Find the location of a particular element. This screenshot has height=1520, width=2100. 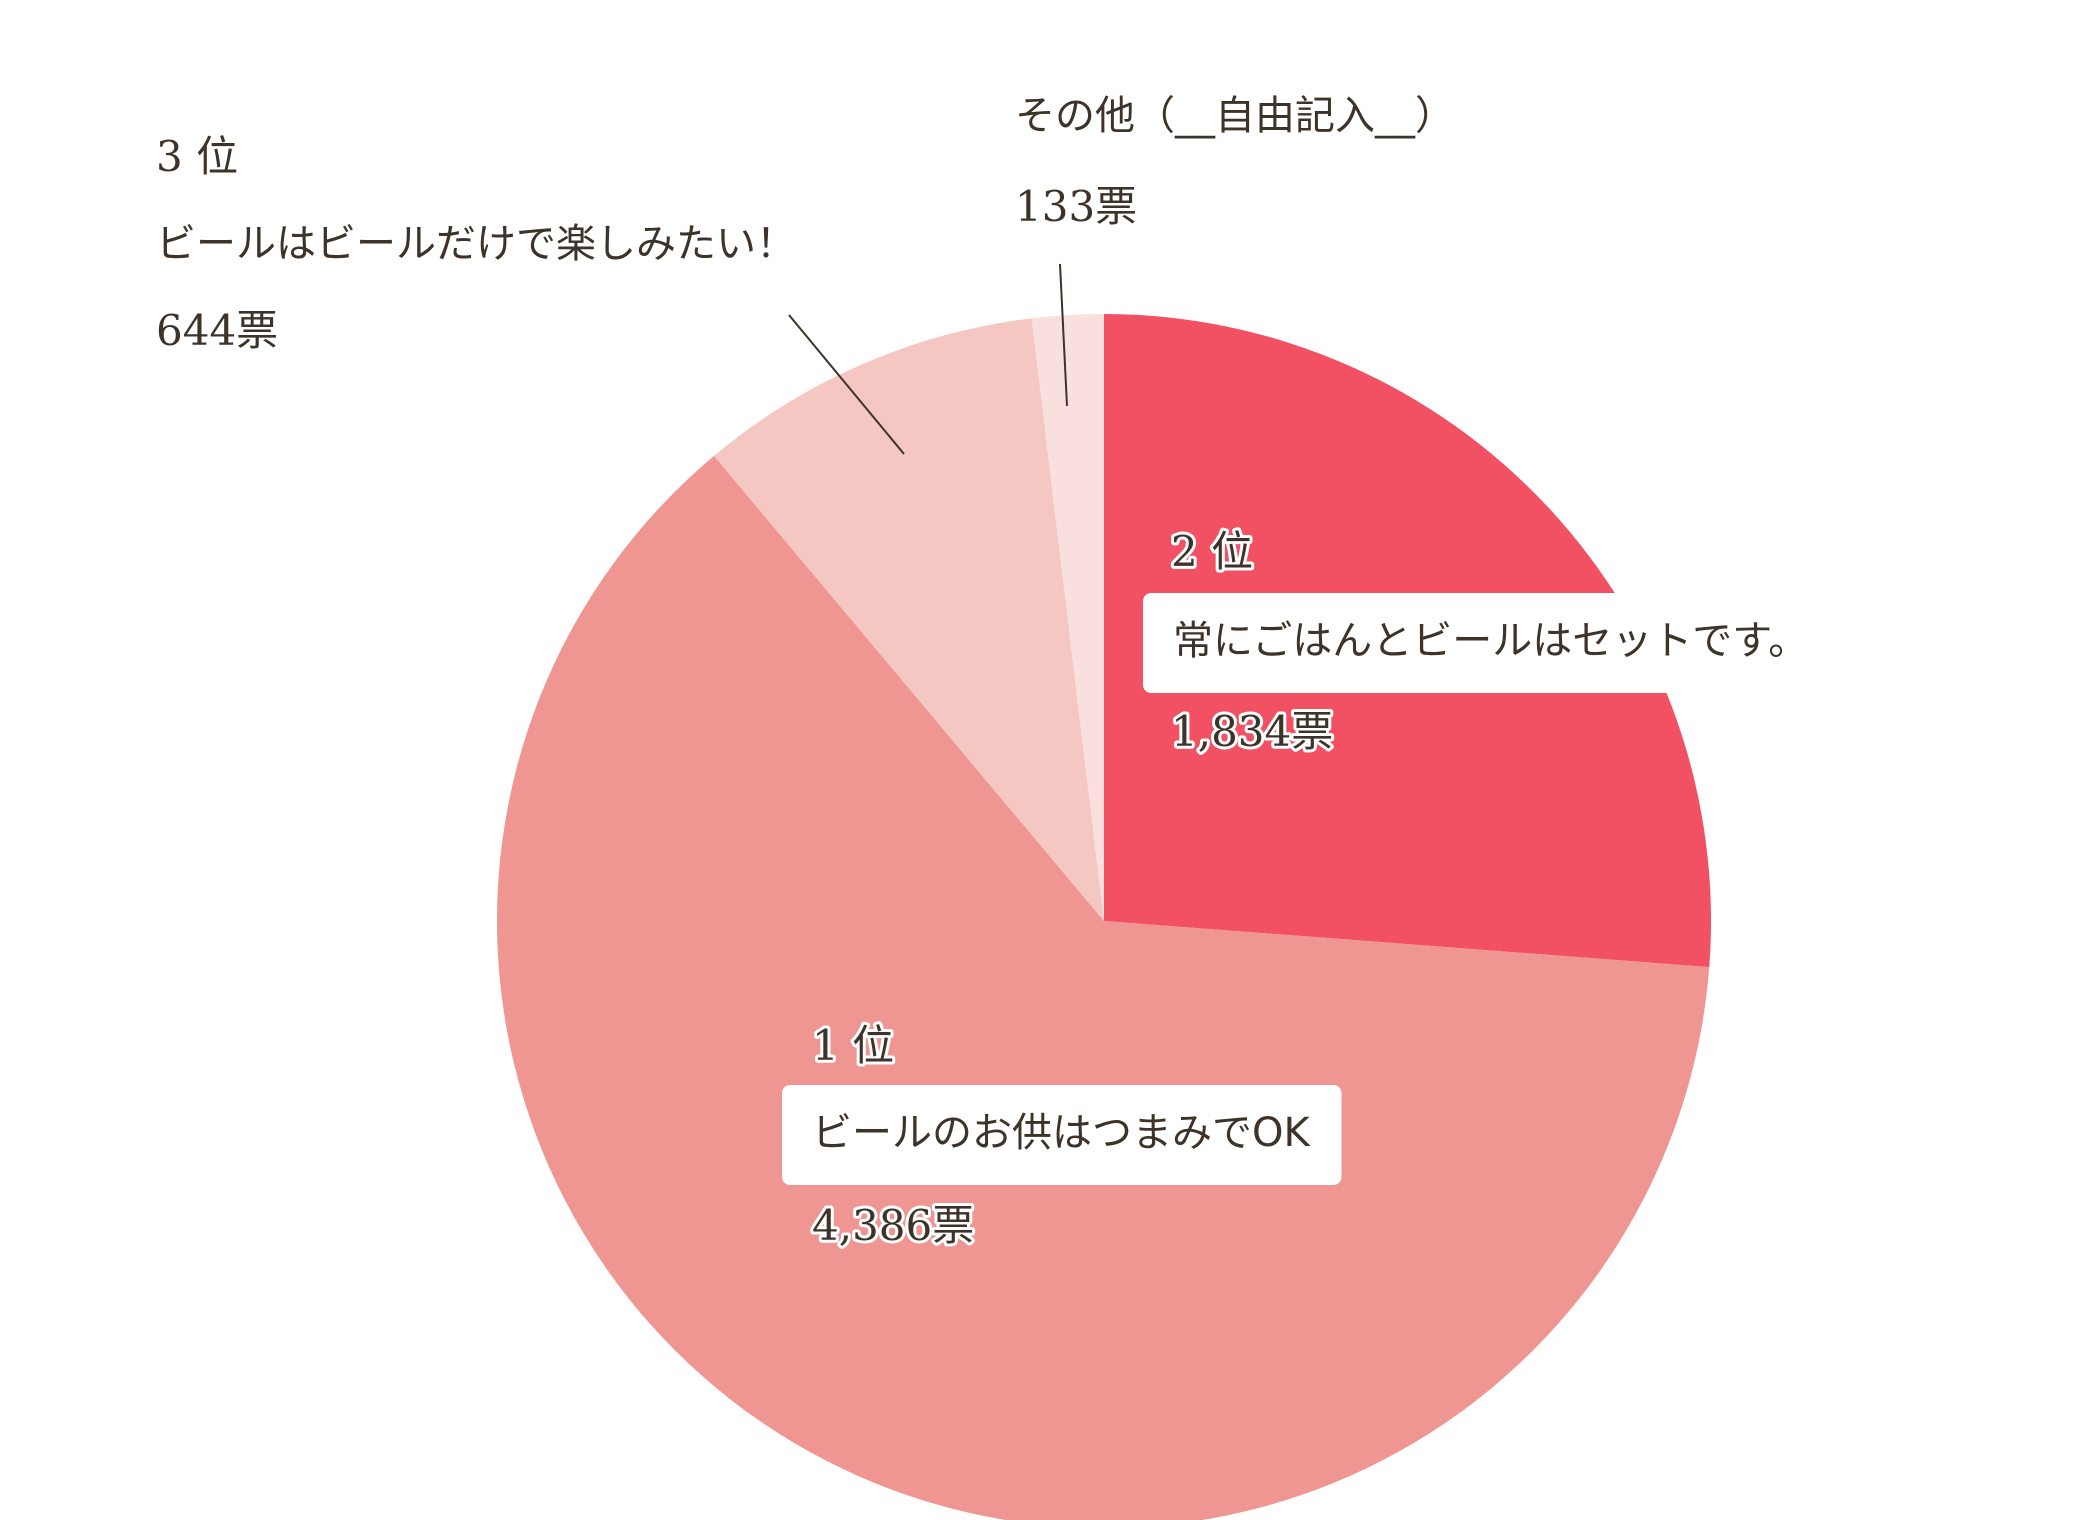

rank-label: 2 位 is located at coordinates (1212, 551).